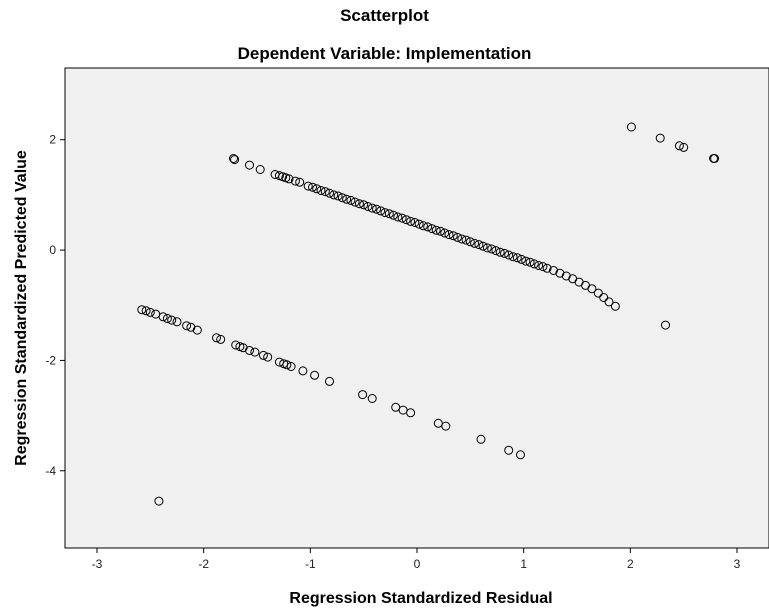  I want to click on x-tick-label: -1, so click(310, 564).